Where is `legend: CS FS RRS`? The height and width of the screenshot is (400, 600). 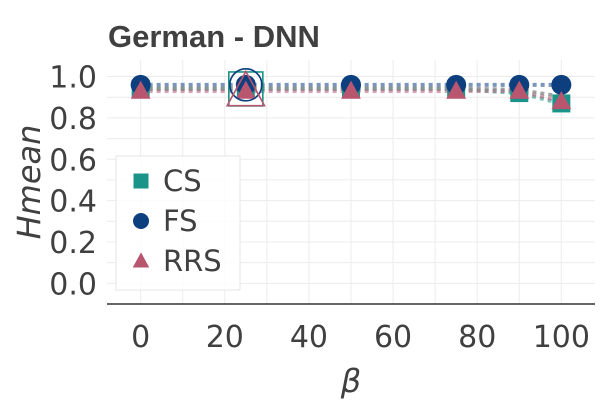 legend: CS FS RRS is located at coordinates (178, 223).